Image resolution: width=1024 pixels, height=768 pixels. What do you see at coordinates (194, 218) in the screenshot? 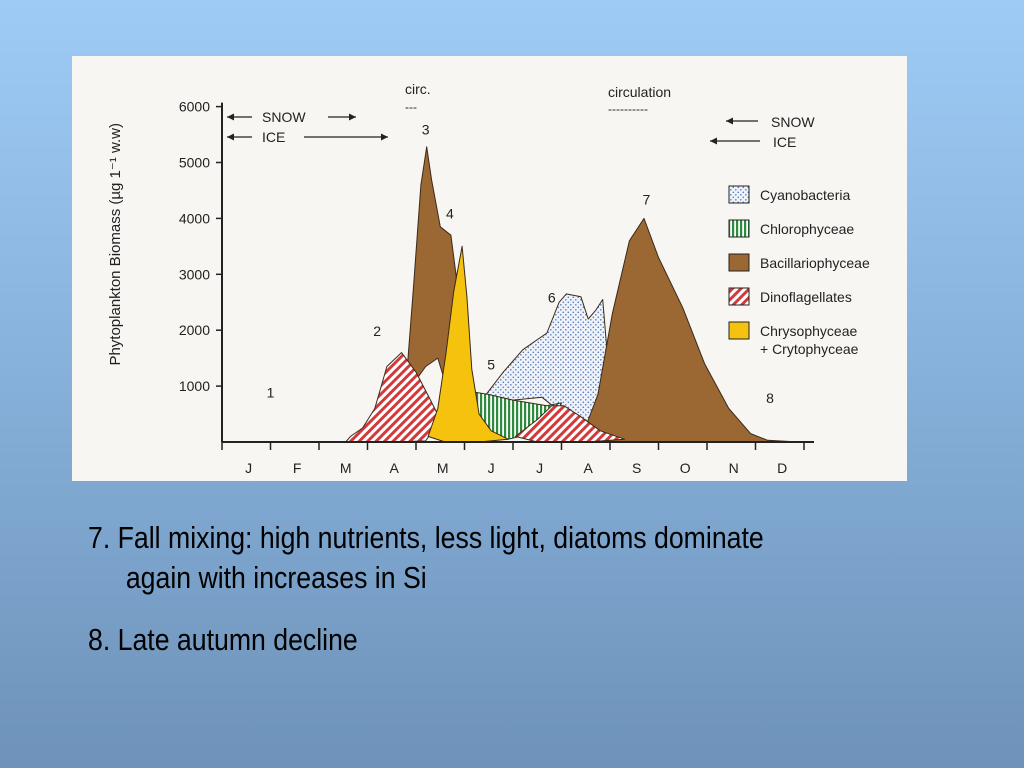
I see `y-tick-label: 4000` at bounding box center [194, 218].